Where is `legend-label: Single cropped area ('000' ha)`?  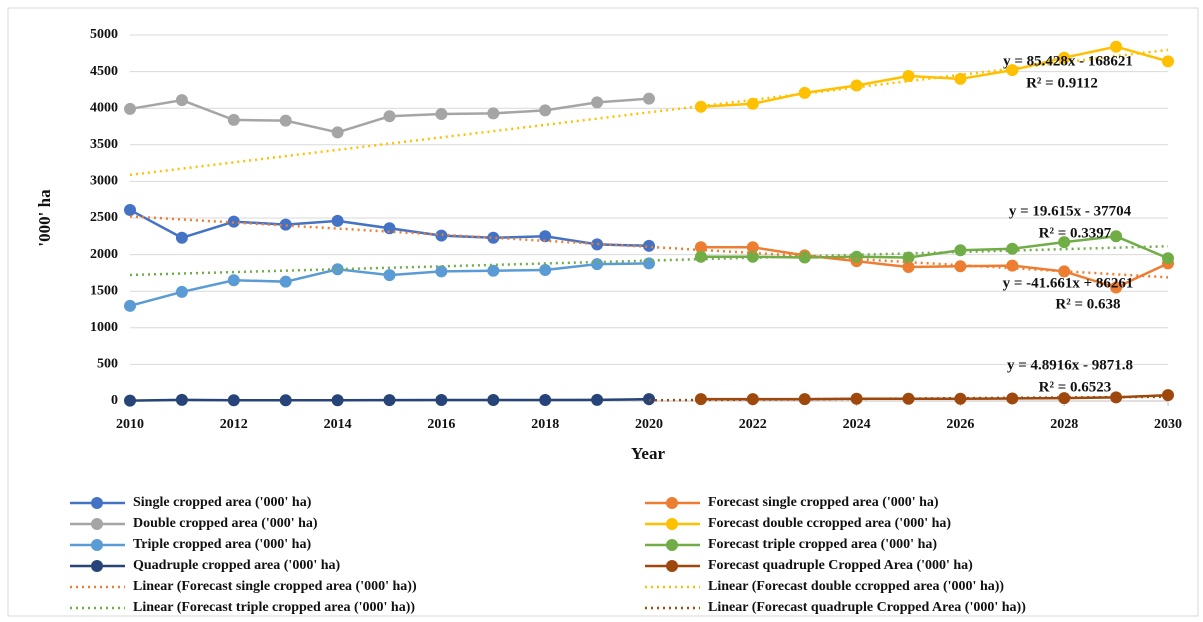 legend-label: Single cropped area ('000' ha) is located at coordinates (222, 502).